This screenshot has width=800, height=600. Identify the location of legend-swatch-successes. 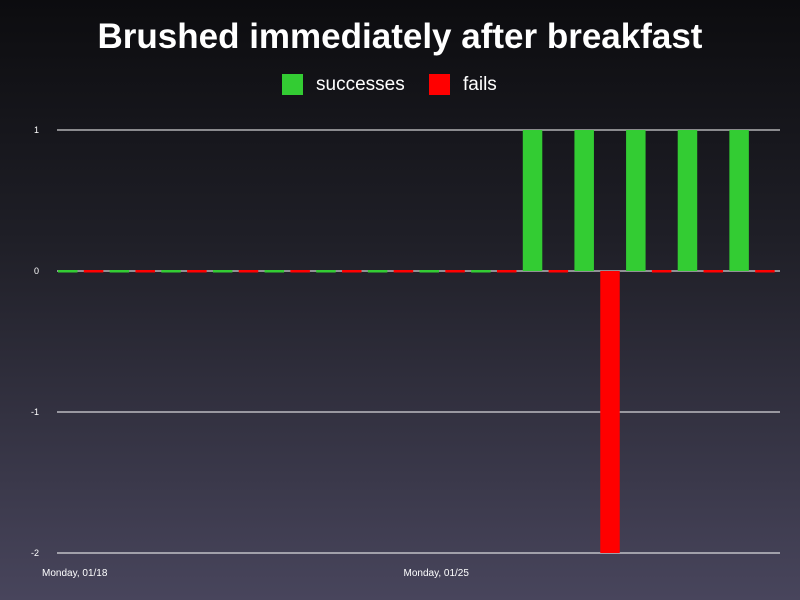
(292, 84).